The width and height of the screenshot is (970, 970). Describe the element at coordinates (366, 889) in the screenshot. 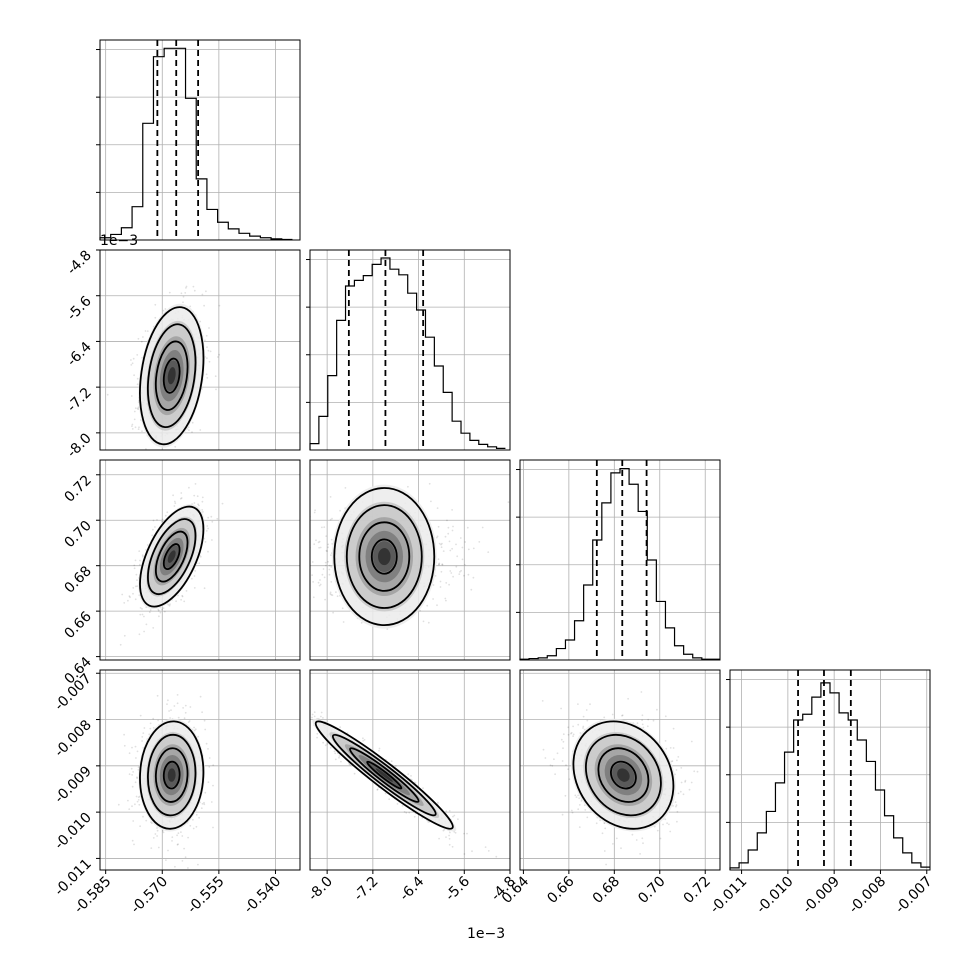

I see `x-tick-label: -7.2` at that location.